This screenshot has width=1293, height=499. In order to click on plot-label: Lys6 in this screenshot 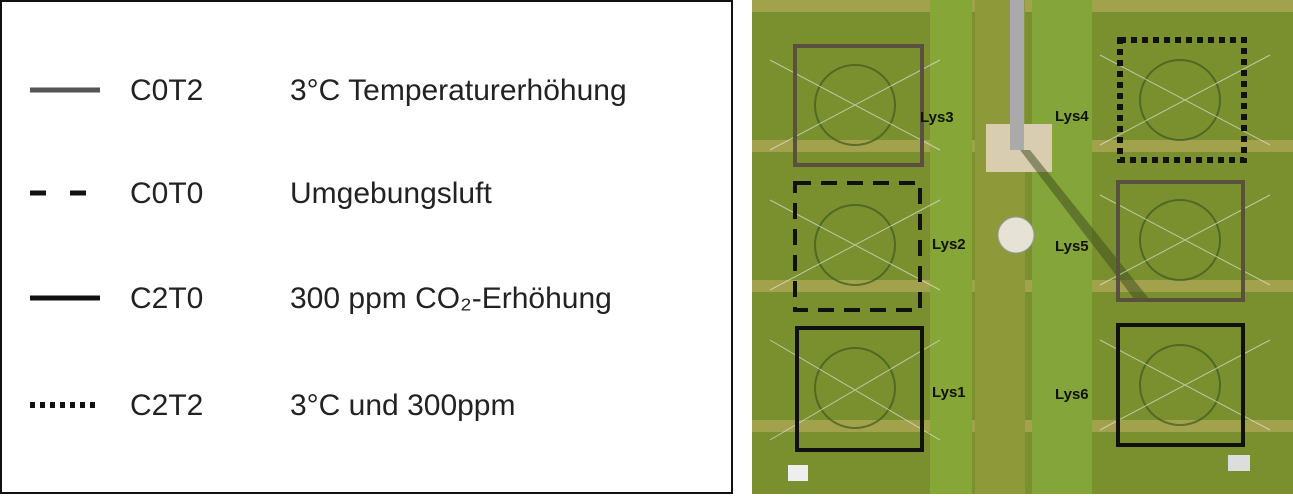, I will do `click(1072, 394)`.